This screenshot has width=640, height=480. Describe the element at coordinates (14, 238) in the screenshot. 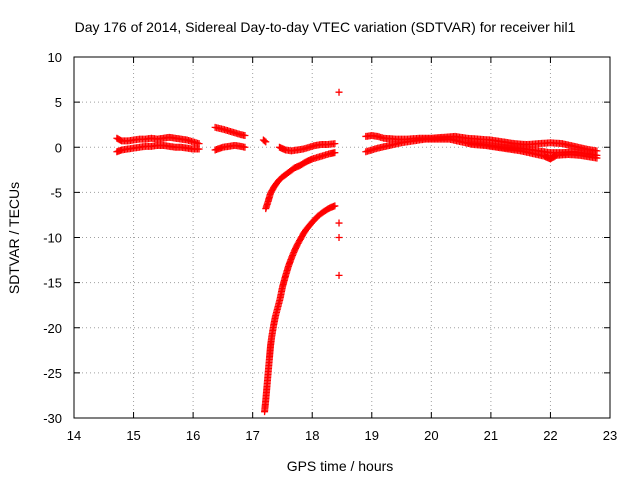

I see `y-axis-label: SDTVAR / TECUs` at that location.